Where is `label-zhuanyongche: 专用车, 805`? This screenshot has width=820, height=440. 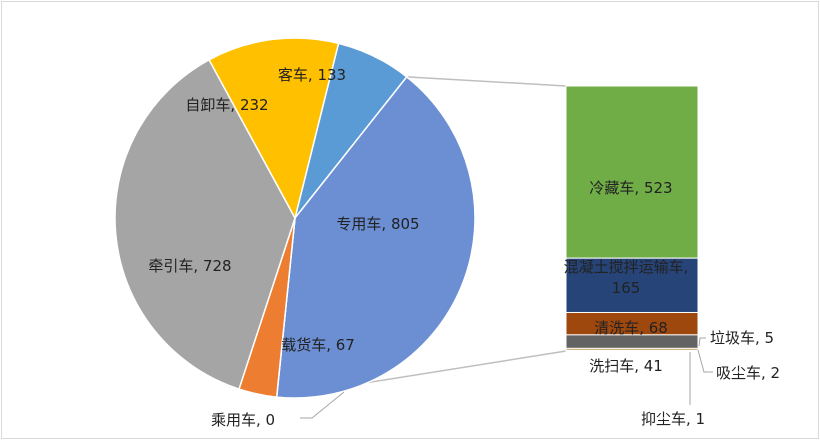
label-zhuanyongche: 专用车, 805 is located at coordinates (377, 224).